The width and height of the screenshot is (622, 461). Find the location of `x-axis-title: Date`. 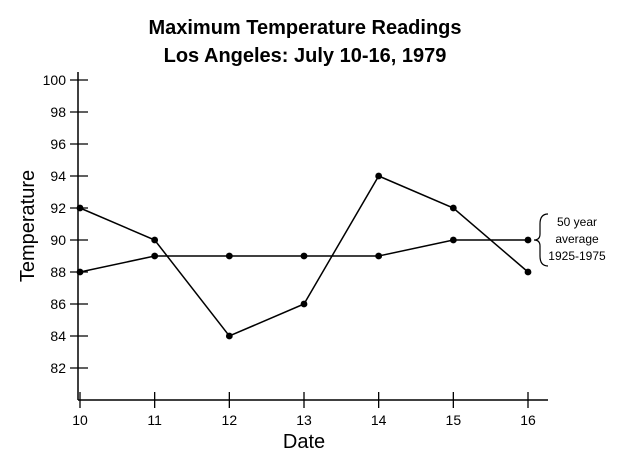

x-axis-title: Date is located at coordinates (304, 442).